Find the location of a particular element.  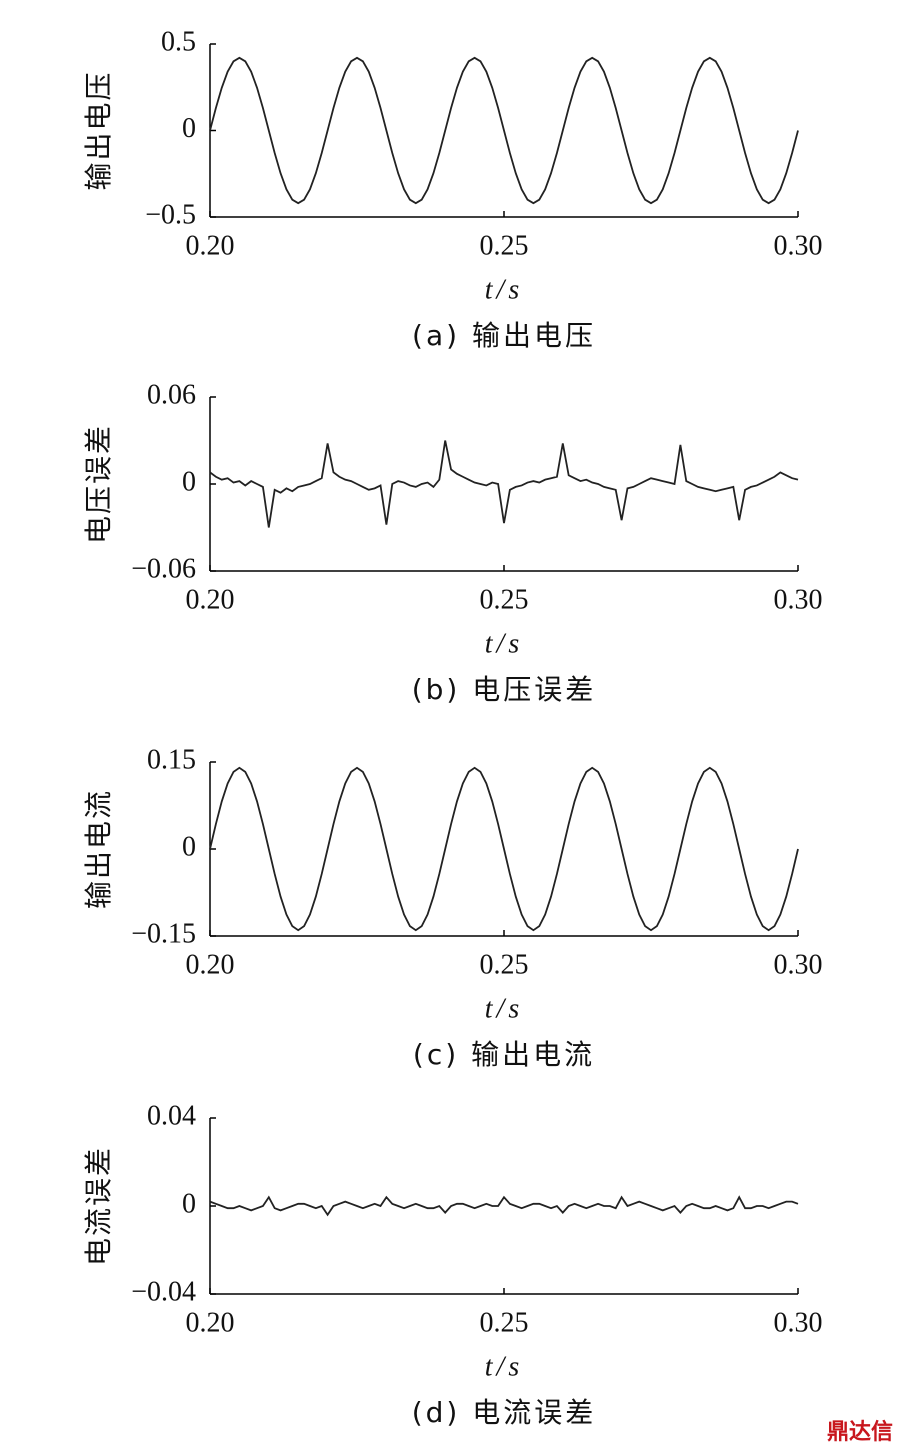

y-tick-label: −0.04 is located at coordinates (163, 1291).